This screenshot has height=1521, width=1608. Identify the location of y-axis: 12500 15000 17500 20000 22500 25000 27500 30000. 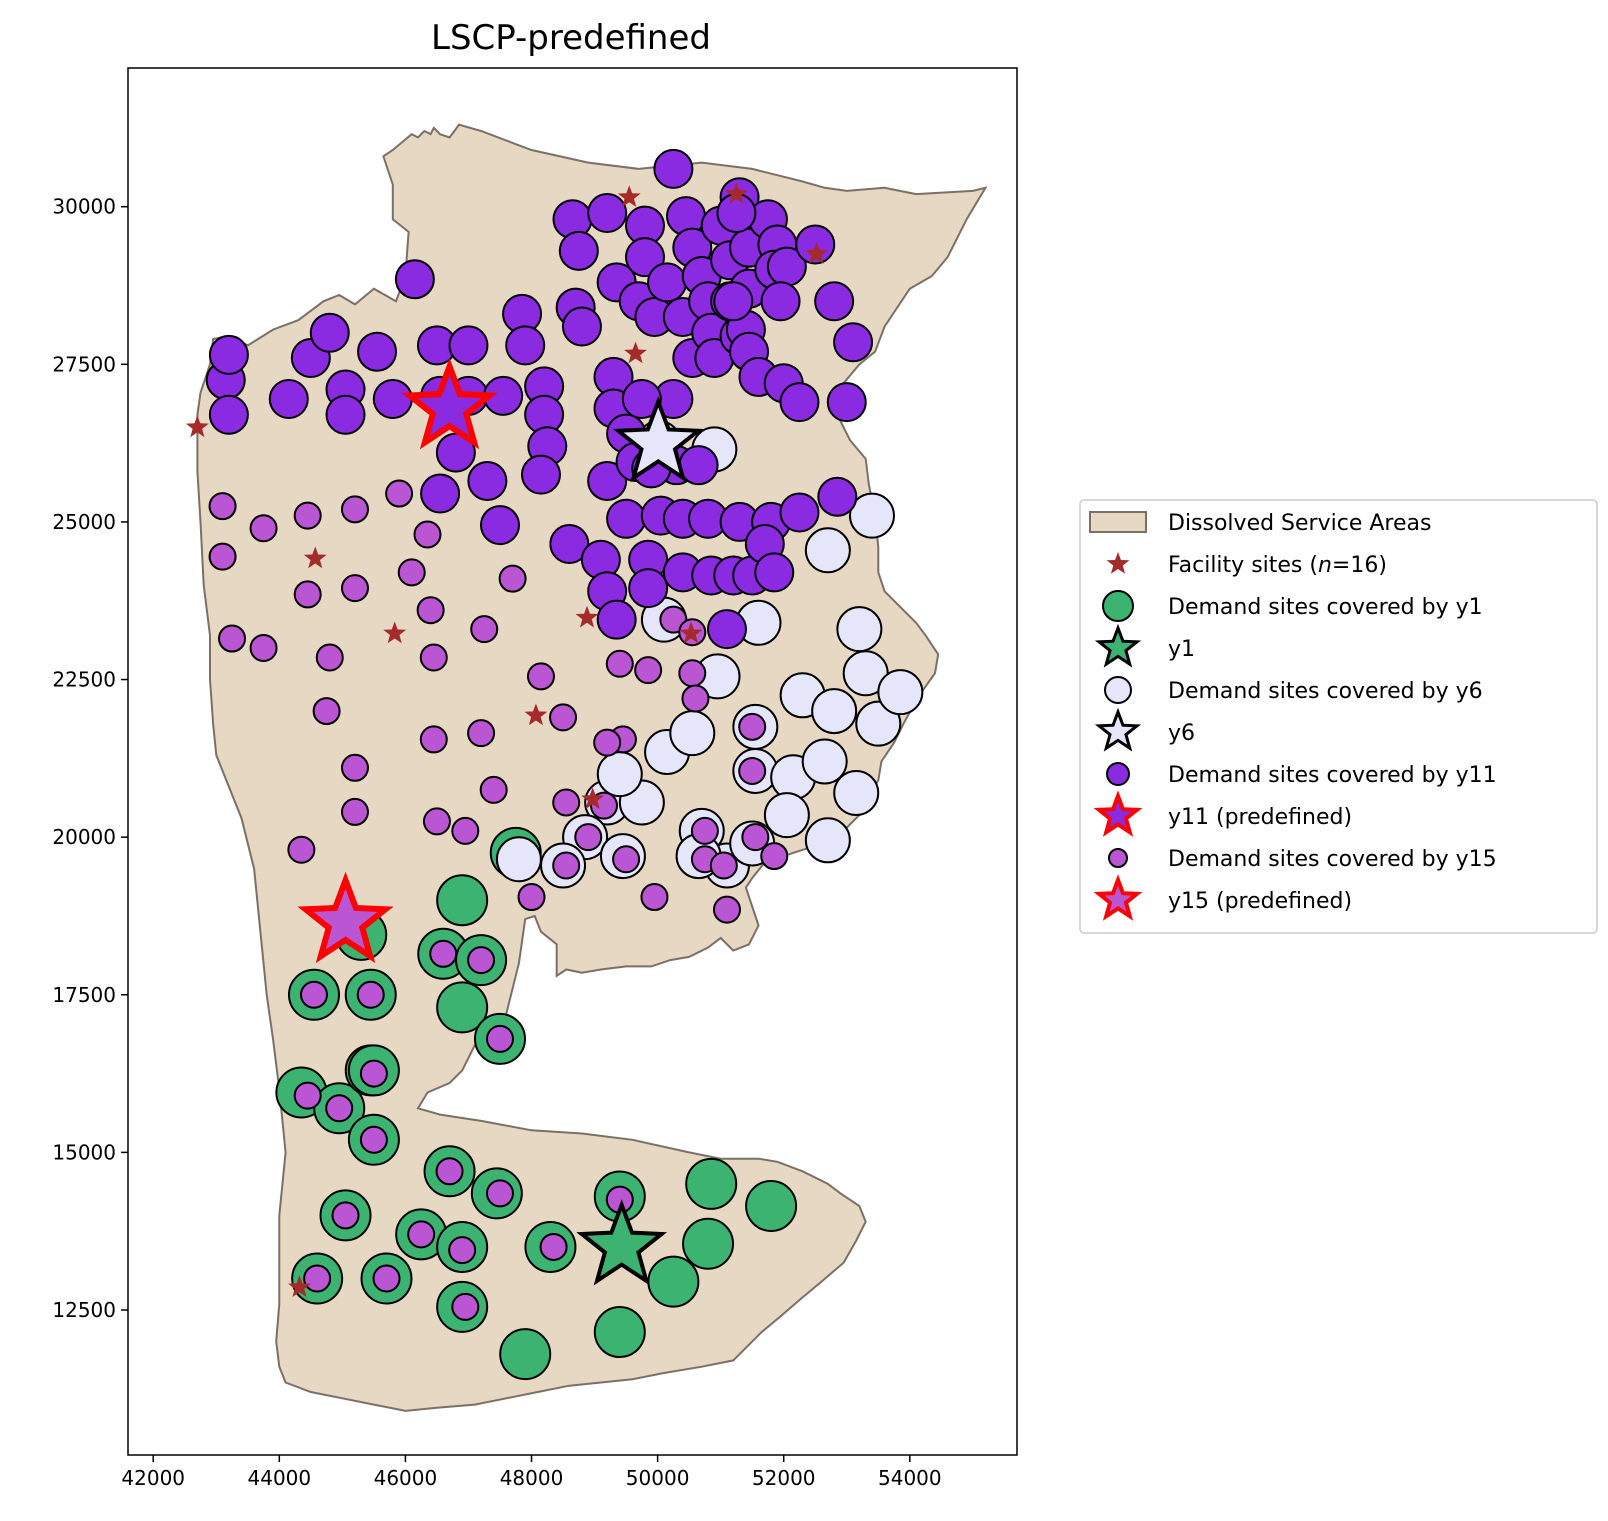
(90, 758).